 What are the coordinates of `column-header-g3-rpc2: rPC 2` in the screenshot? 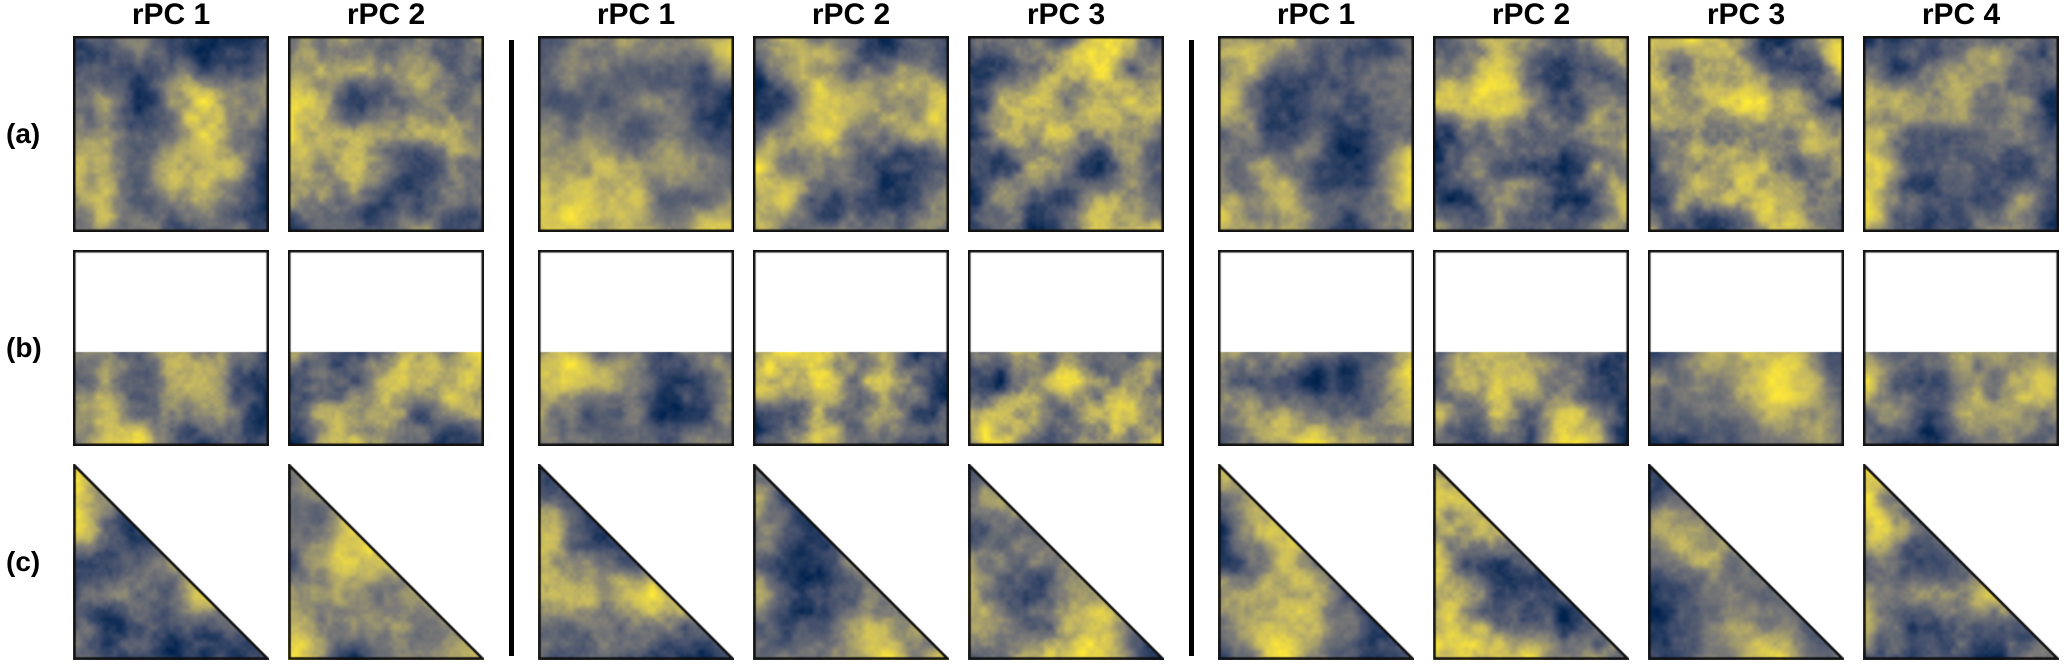 It's located at (1531, 15).